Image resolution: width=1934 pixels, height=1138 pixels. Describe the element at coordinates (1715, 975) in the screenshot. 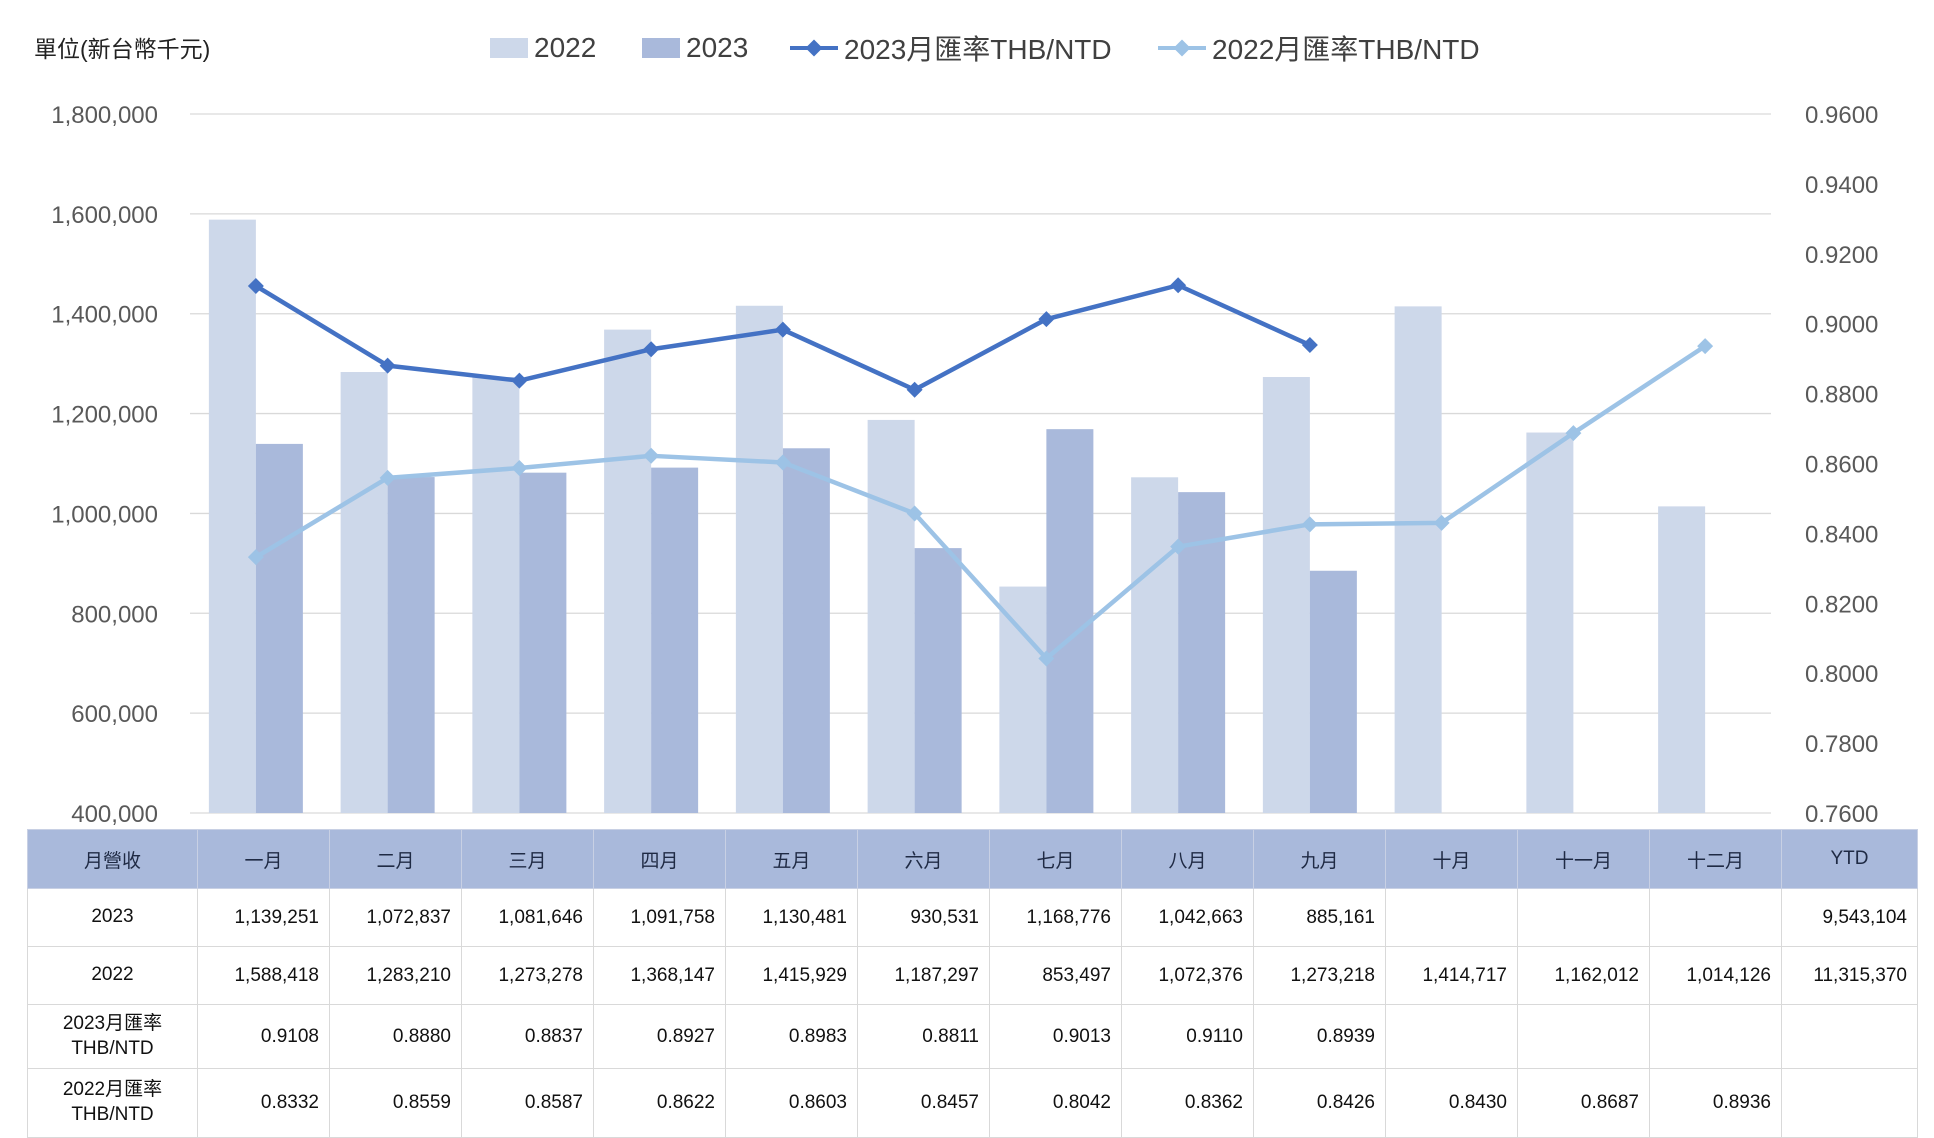

I see `table-cell: 1,014,126` at that location.